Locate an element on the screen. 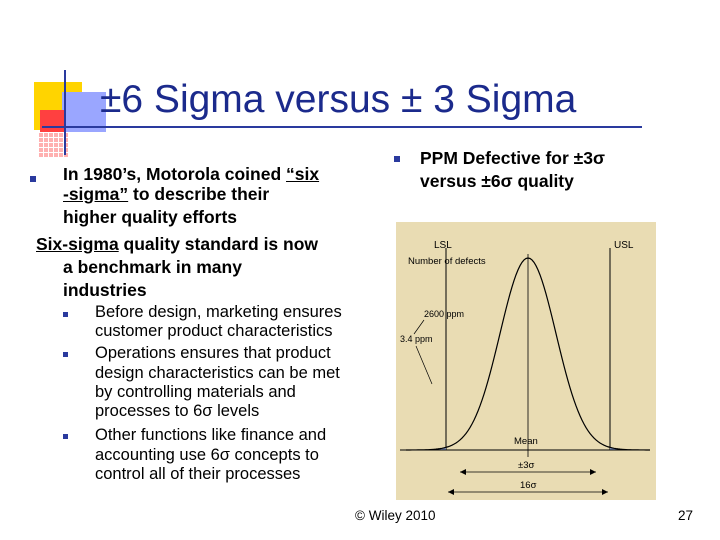 The height and width of the screenshot is (540, 720). paragraph-line-1: Six-sigma quality standard is now is located at coordinates (177, 244).